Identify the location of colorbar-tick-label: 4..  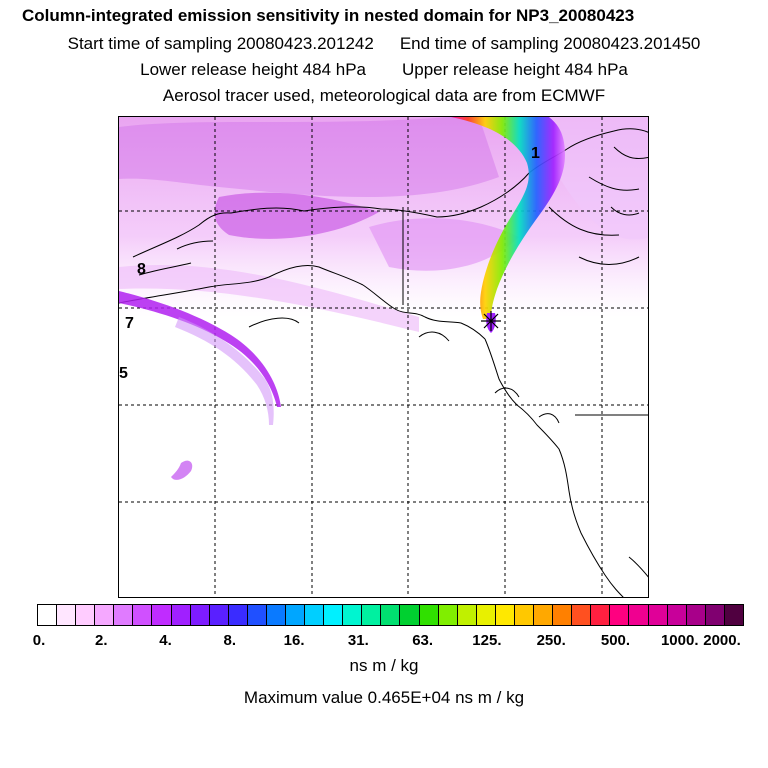
(165, 640).